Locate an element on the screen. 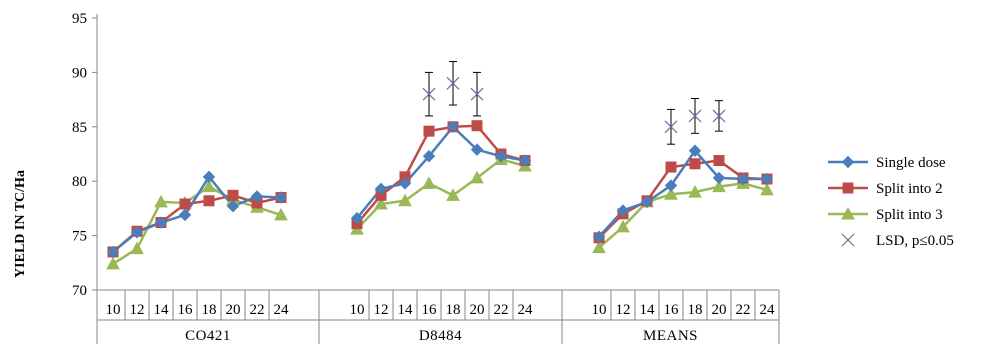 The image size is (990, 344). y-tick-label: 80 is located at coordinates (79, 182).